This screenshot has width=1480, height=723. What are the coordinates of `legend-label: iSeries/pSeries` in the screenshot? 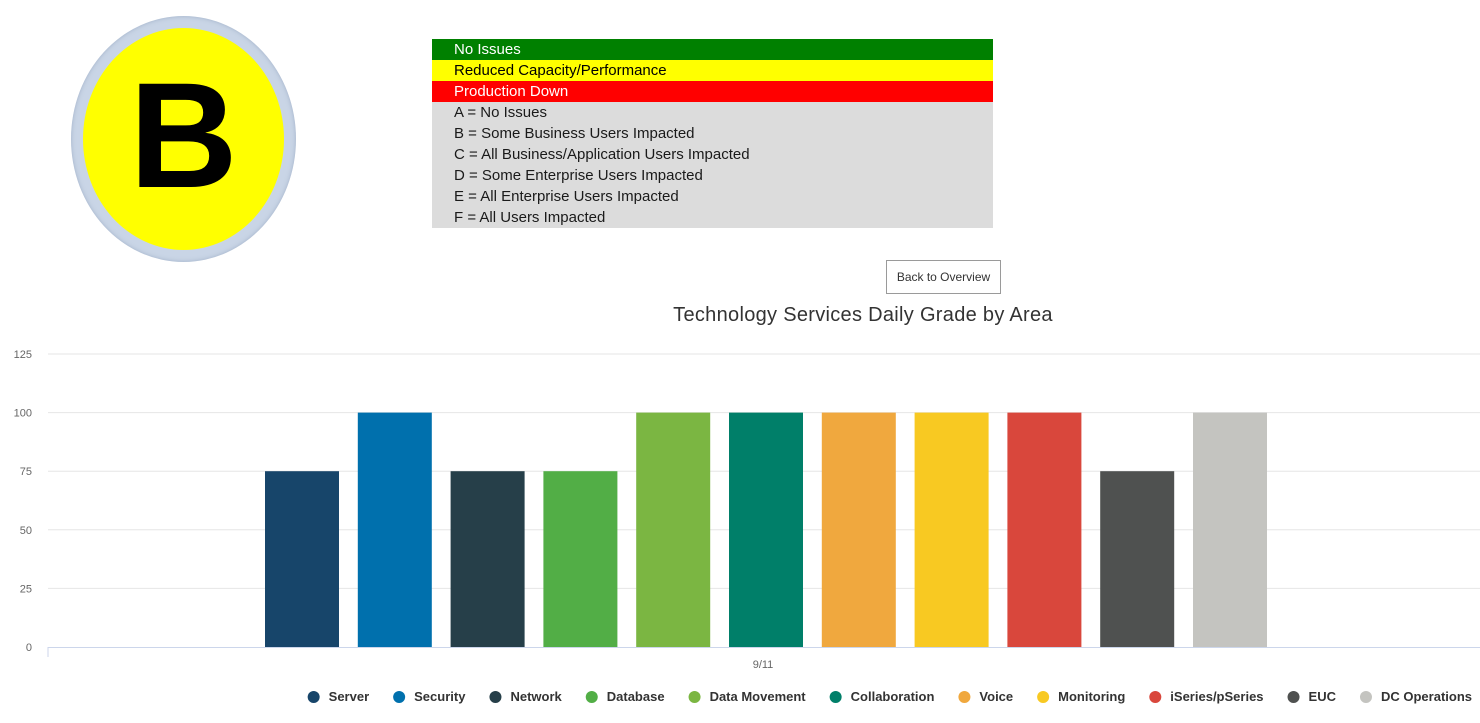 It's located at (1216, 696).